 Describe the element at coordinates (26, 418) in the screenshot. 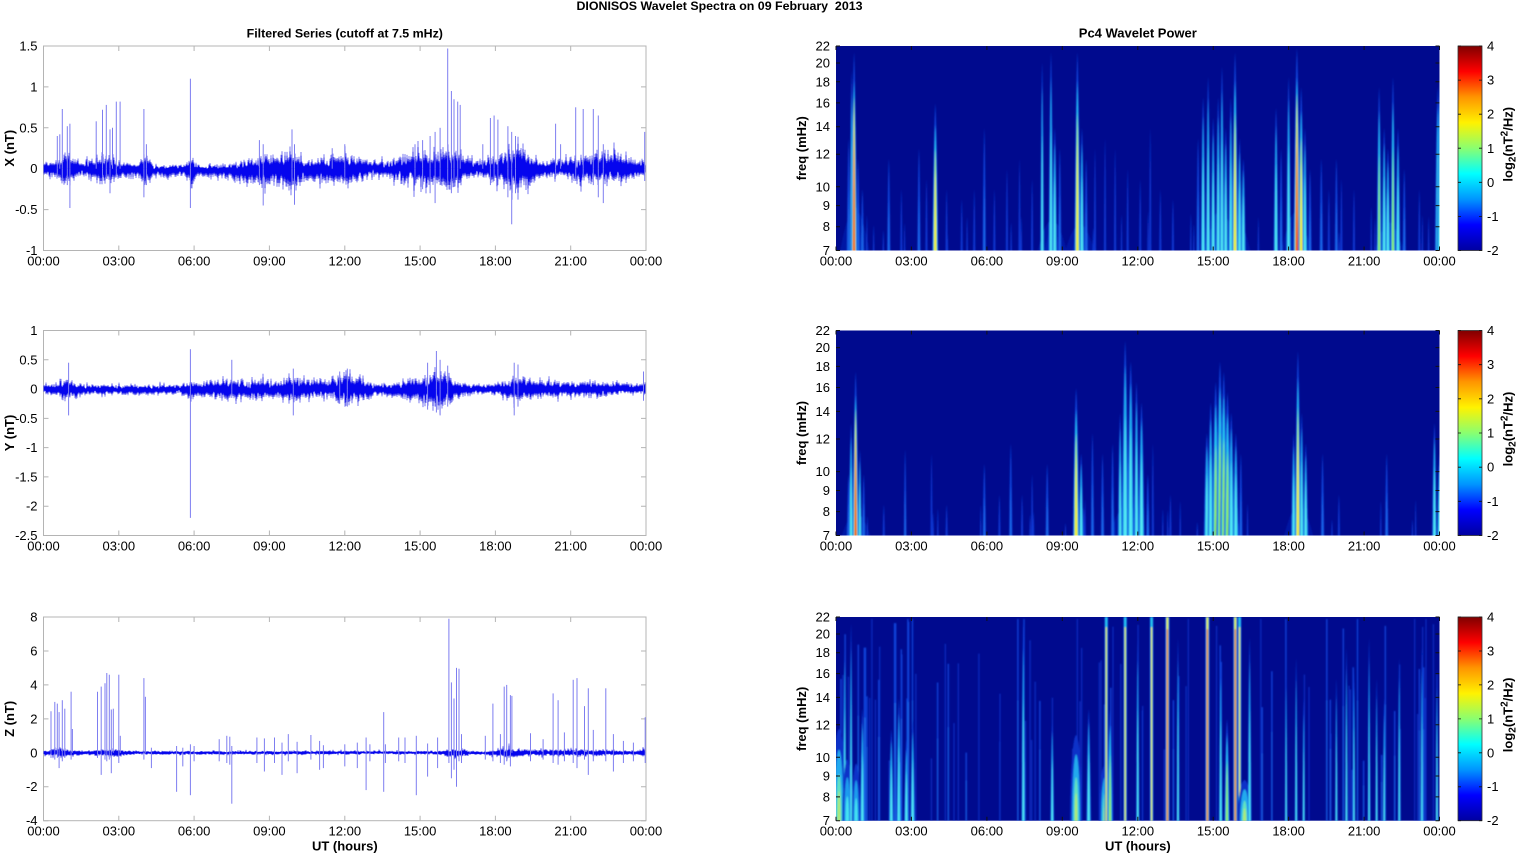

I see `svg-text: -0.5` at that location.